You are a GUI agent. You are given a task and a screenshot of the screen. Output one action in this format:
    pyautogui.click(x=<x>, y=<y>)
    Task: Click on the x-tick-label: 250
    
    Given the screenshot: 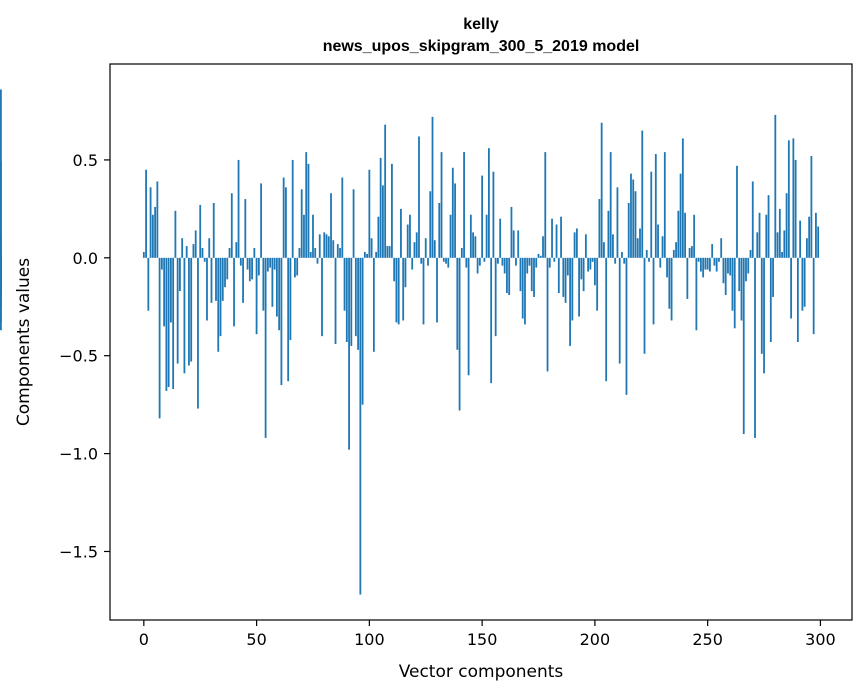 What is the action you would take?
    pyautogui.click(x=707, y=639)
    